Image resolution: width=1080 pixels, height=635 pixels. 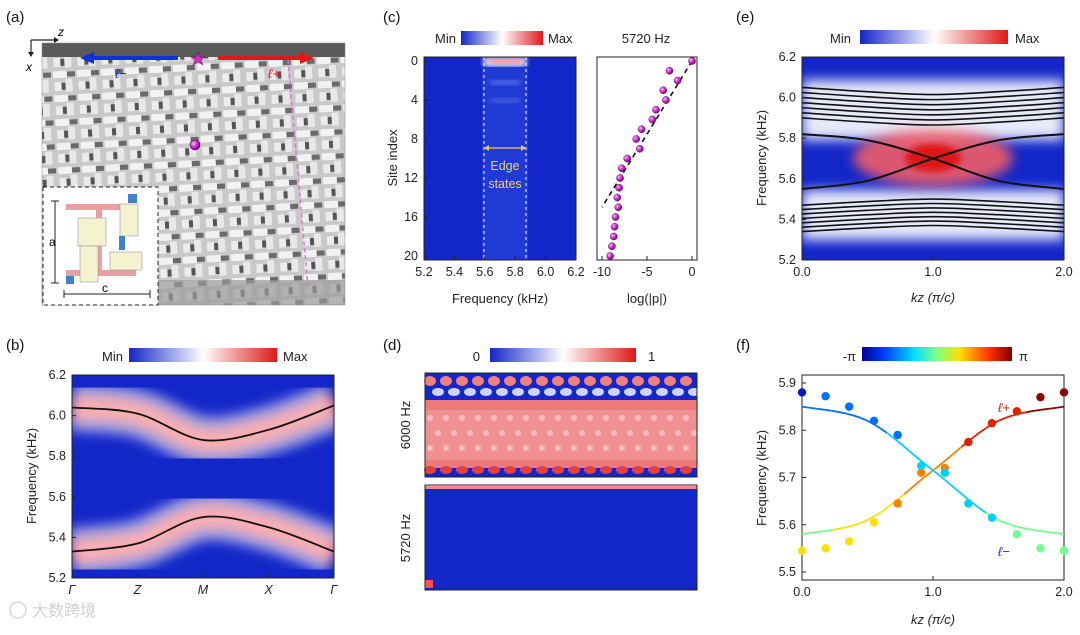 I want to click on plot-c-xlabel: Frequency (kHz), so click(x=500, y=298).